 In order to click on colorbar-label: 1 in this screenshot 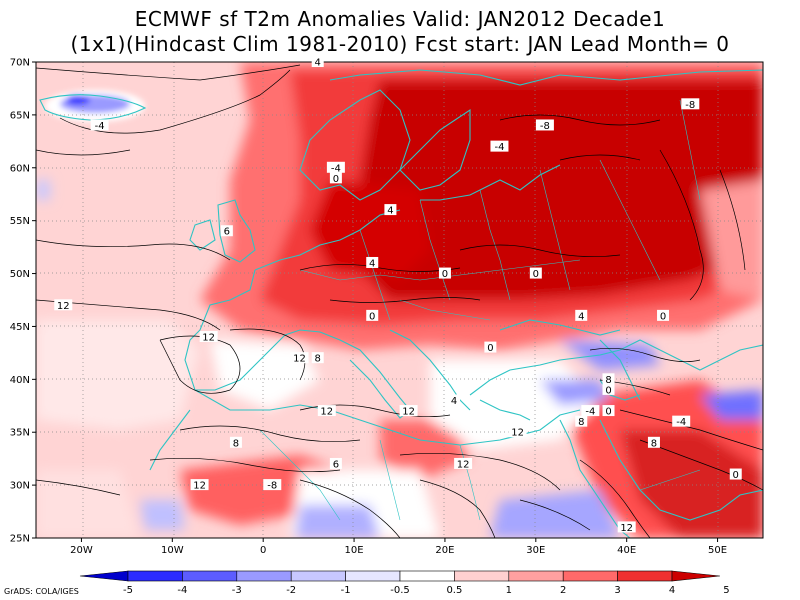, I will do `click(509, 590)`.